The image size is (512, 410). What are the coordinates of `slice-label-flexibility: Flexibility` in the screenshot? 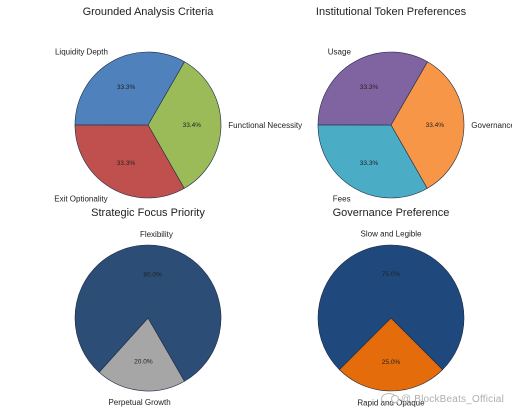 It's located at (156, 234).